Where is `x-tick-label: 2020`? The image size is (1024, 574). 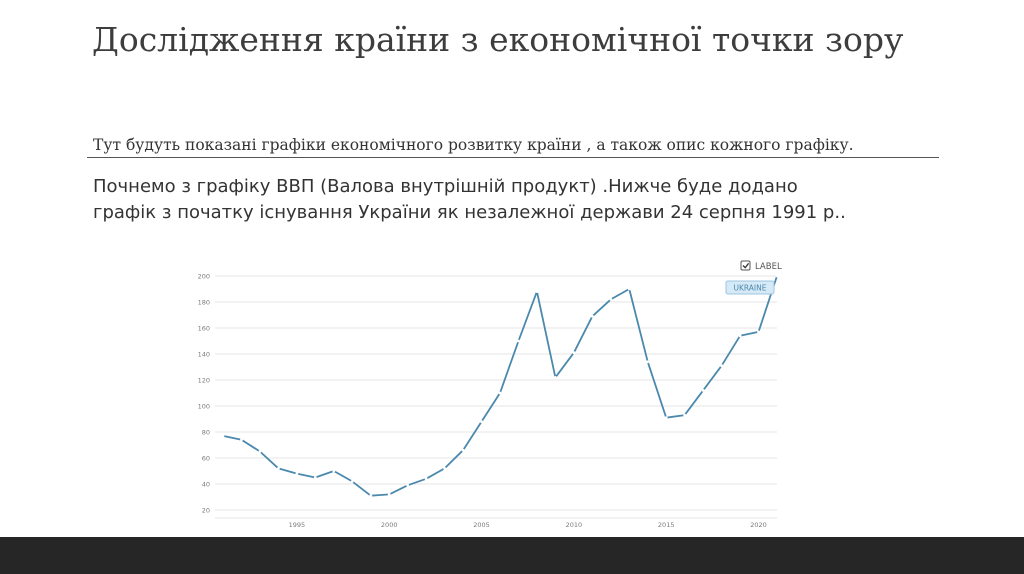
x-tick-label: 2020 is located at coordinates (758, 525).